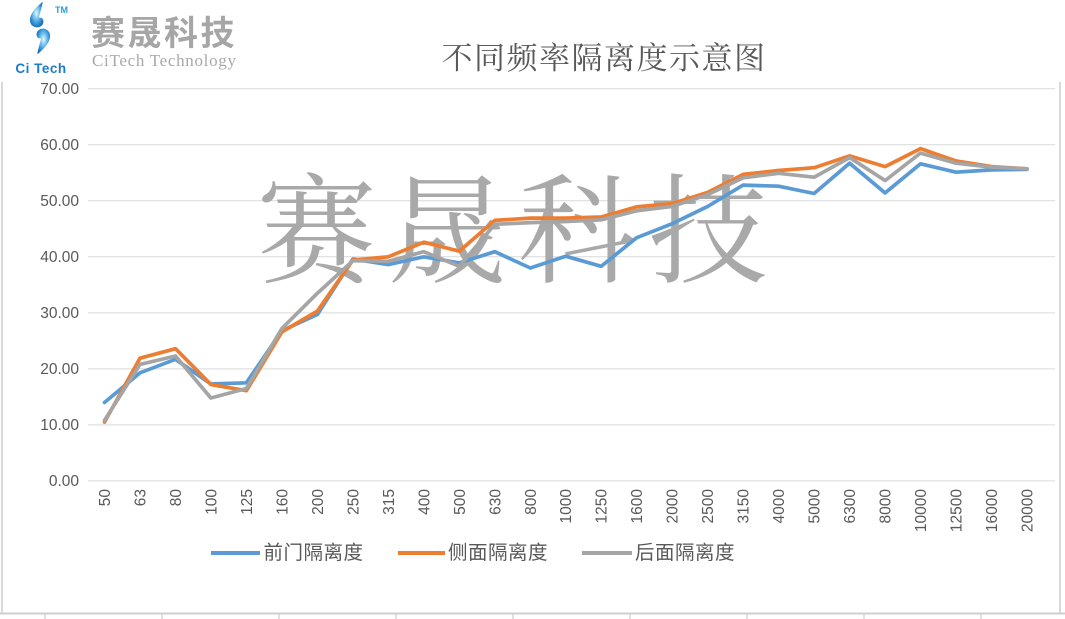 The width and height of the screenshot is (1065, 619). I want to click on y-axis-label: 60.00, so click(59, 145).